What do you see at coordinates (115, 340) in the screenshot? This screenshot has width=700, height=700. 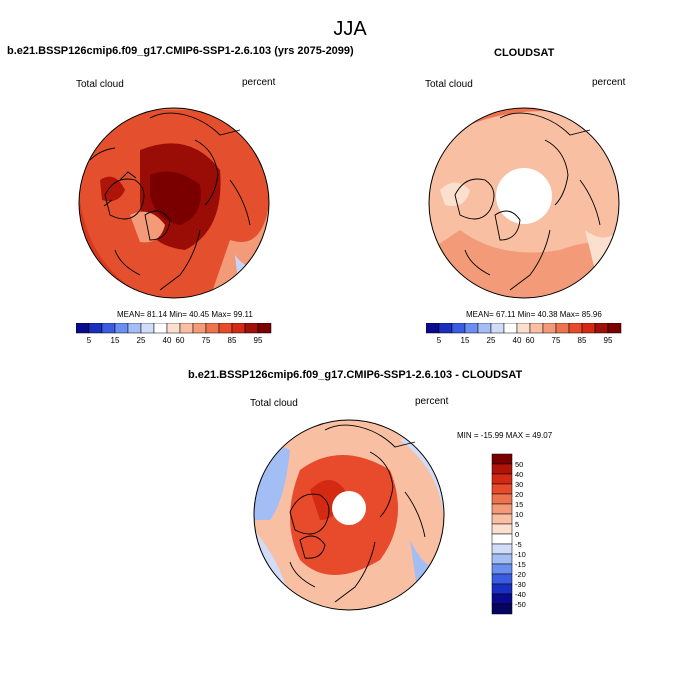 I see `model-colorbar-tick-label: 15` at bounding box center [115, 340].